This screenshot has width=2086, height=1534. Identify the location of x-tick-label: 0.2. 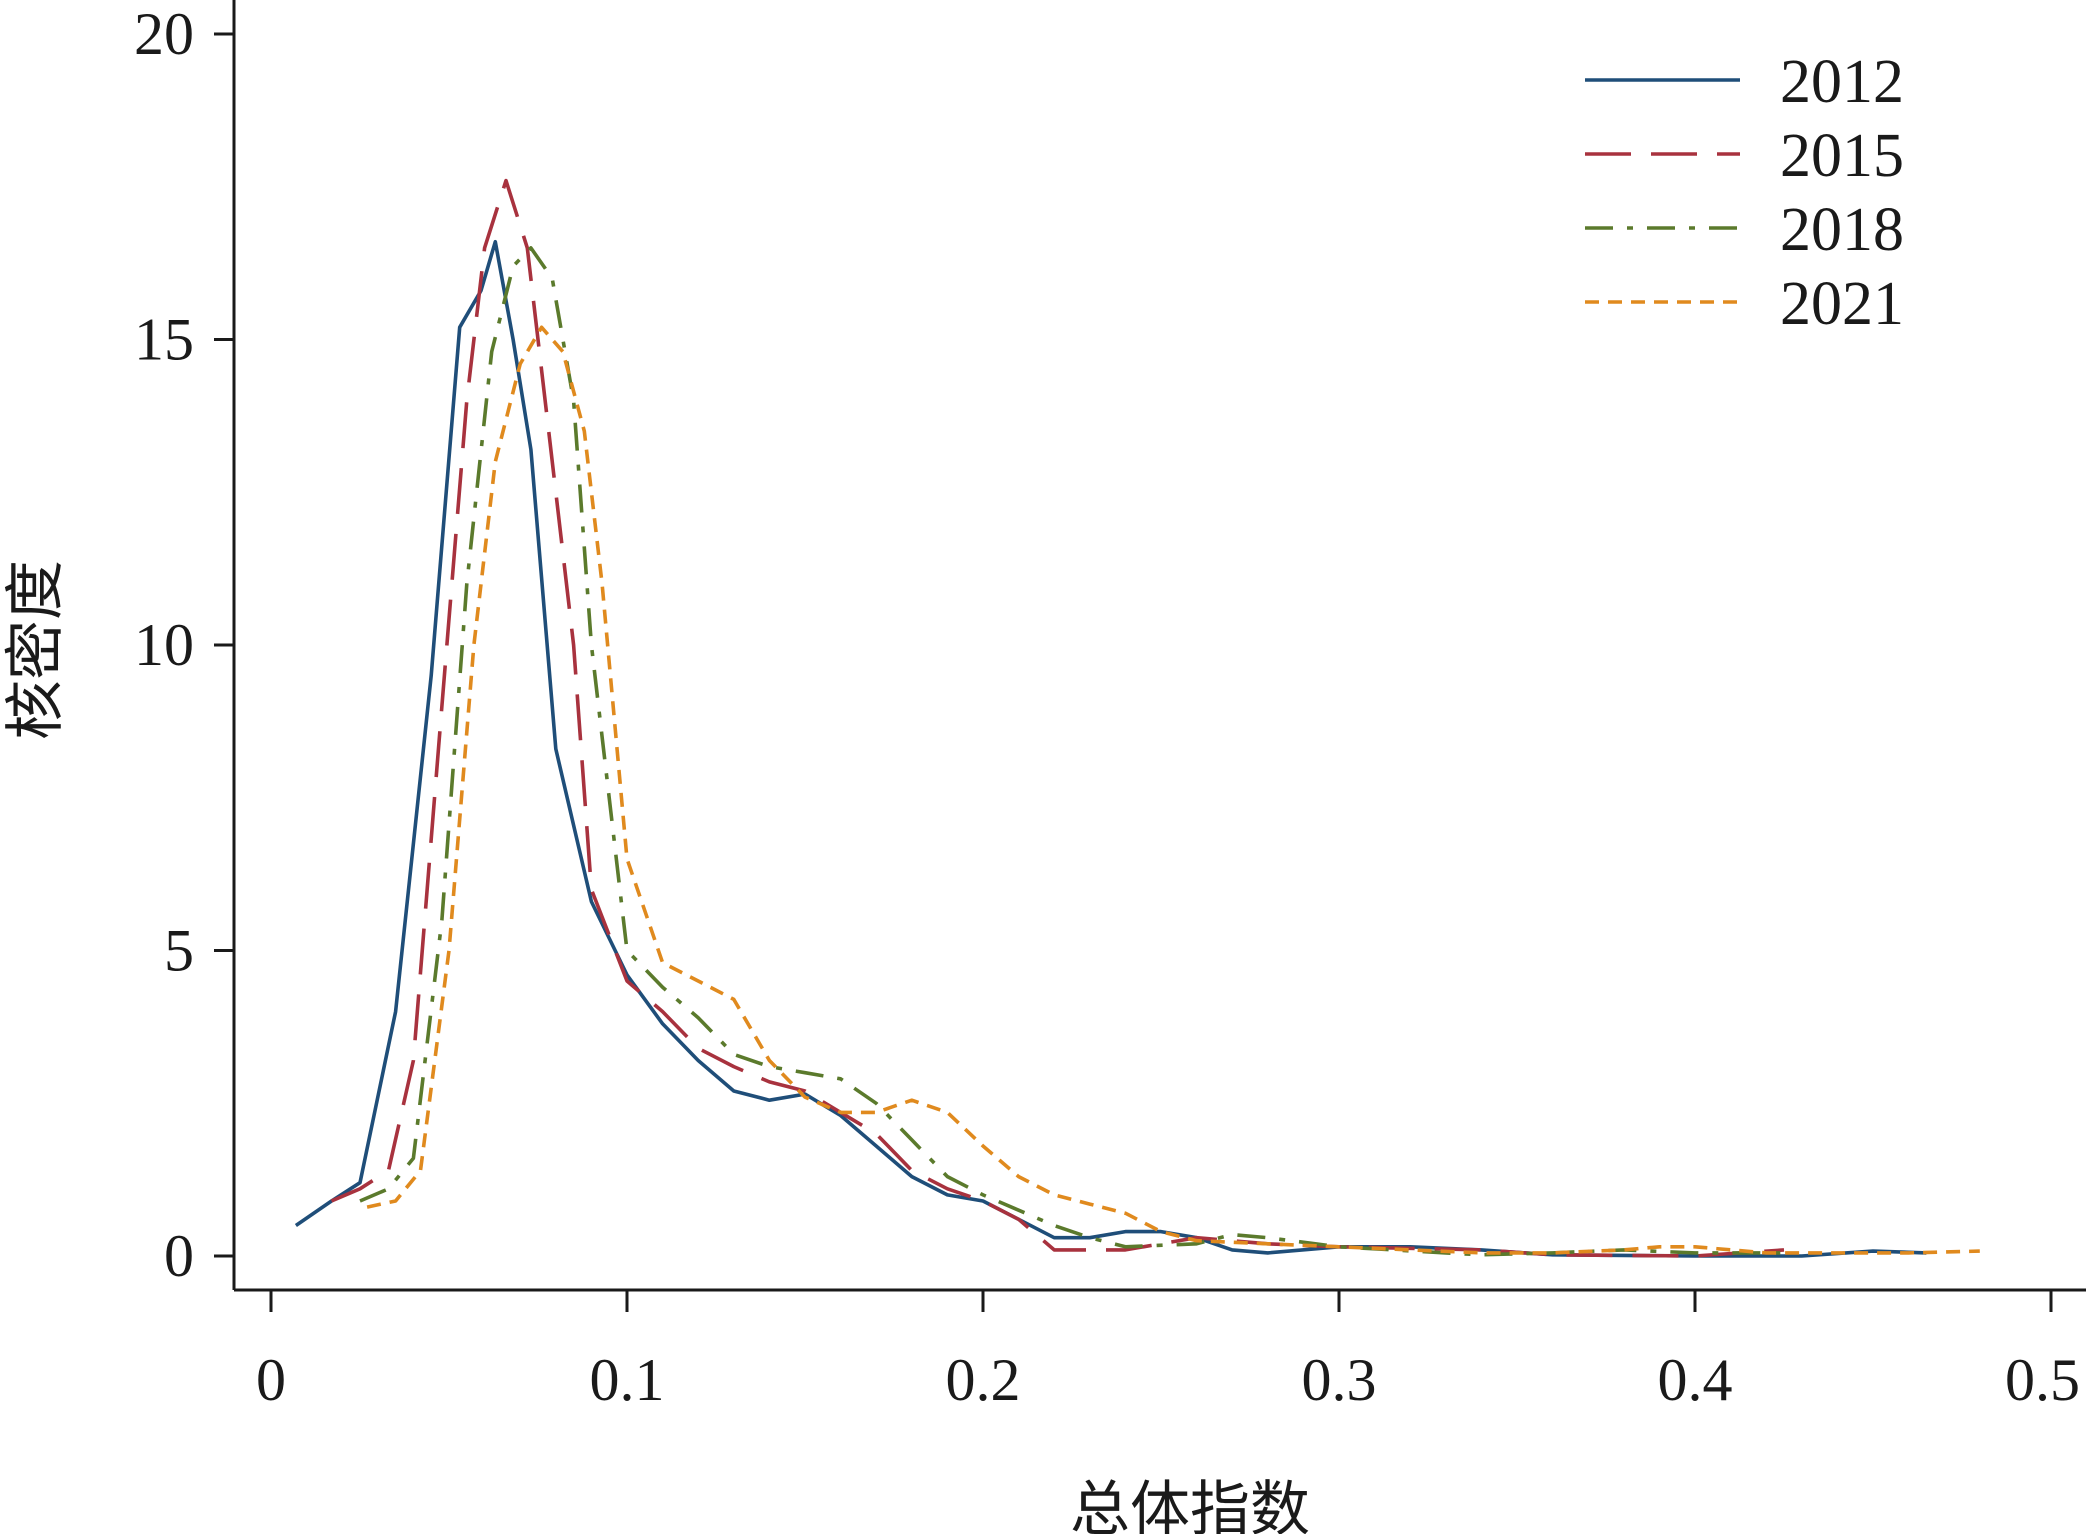
(983, 1380).